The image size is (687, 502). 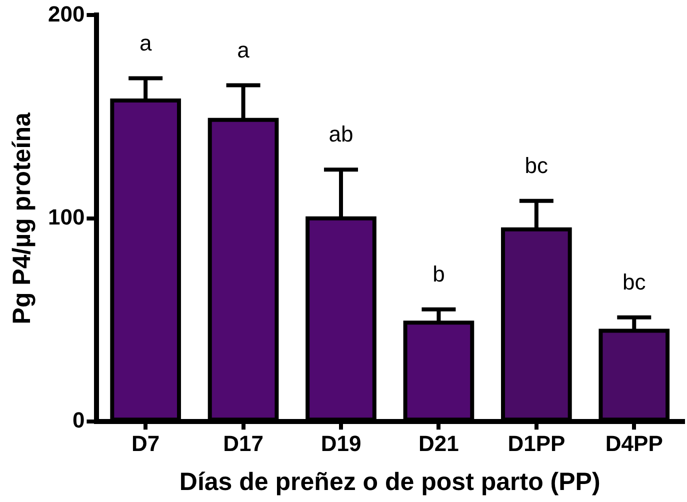 What do you see at coordinates (146, 443) in the screenshot?
I see `x-tick-label: D7` at bounding box center [146, 443].